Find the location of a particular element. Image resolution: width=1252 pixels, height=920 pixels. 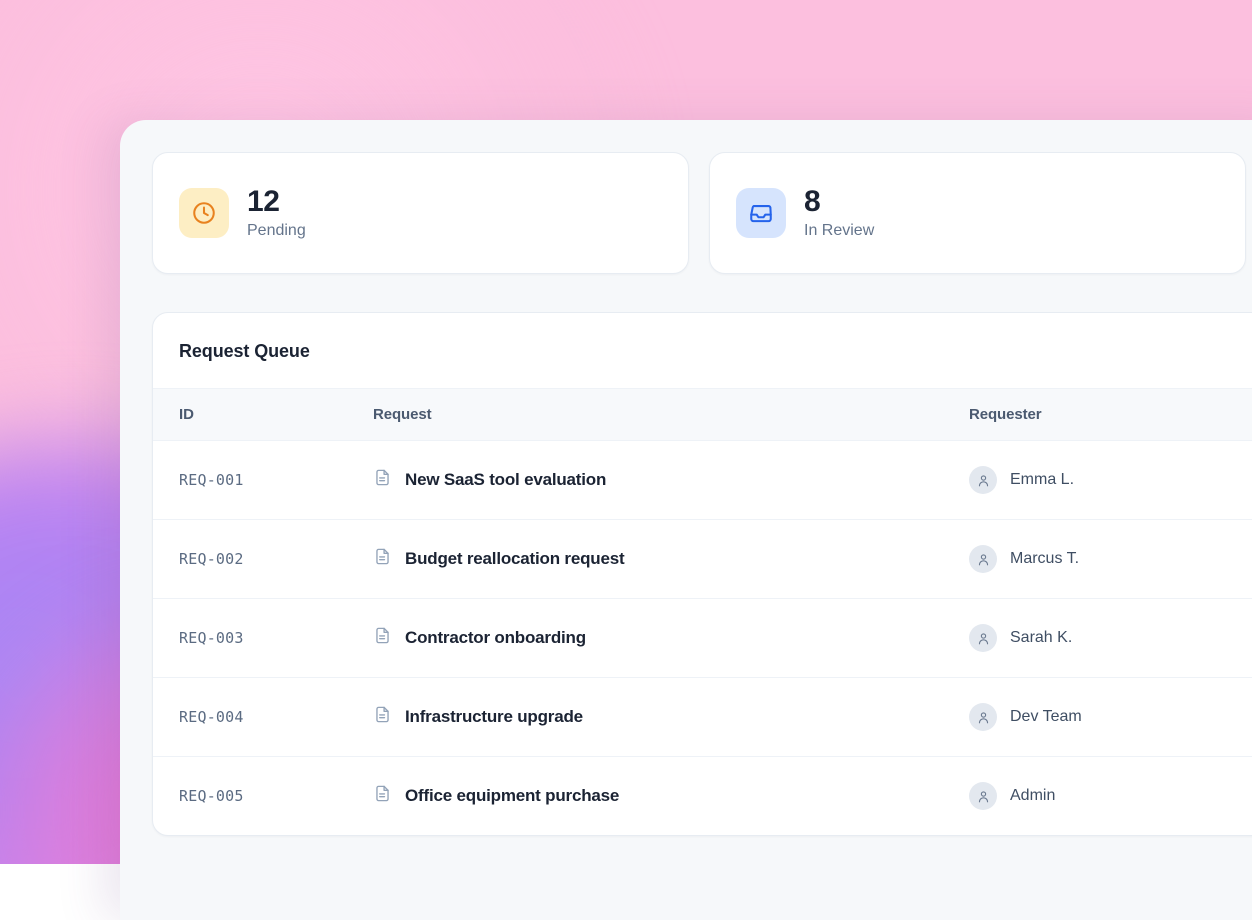

cell-id: REQ-004 is located at coordinates (263, 717).